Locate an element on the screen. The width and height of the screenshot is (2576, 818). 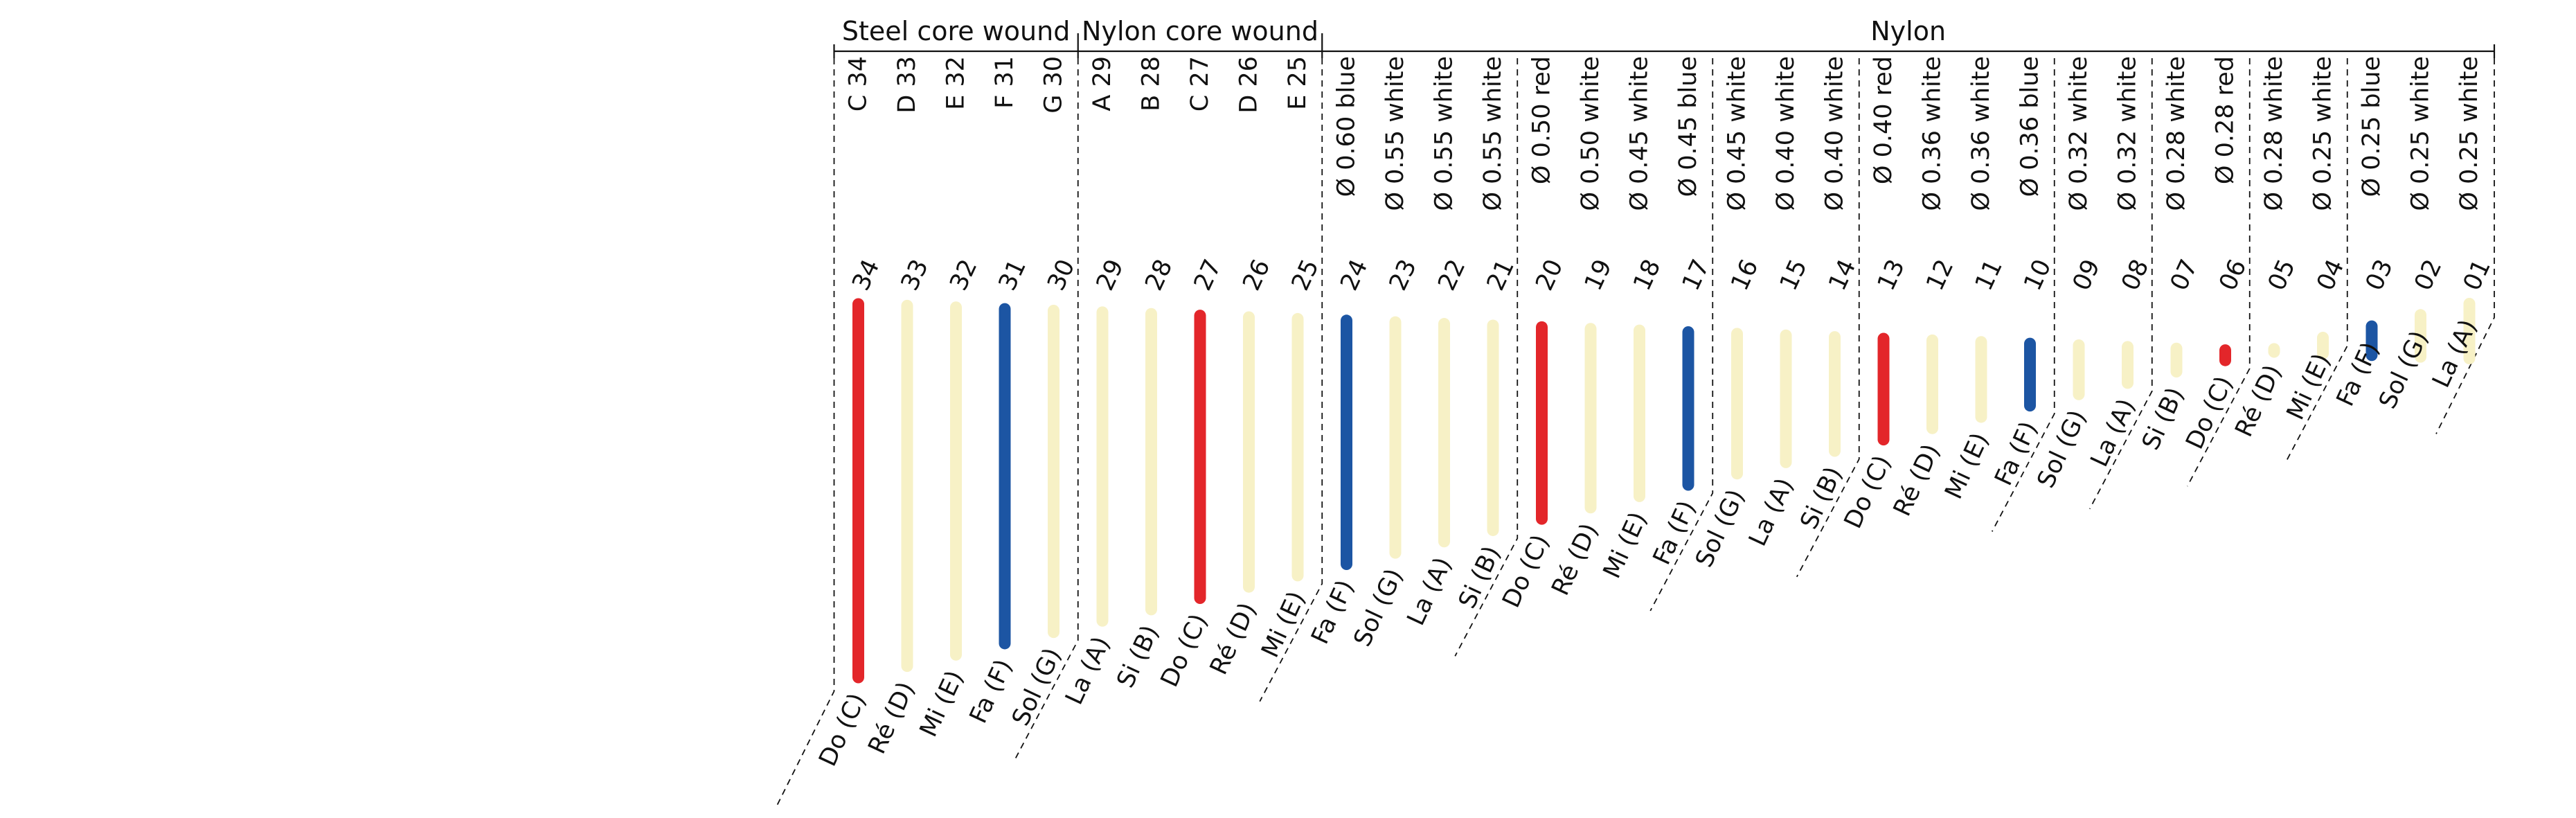
string-number: 23 is located at coordinates (1403, 275).